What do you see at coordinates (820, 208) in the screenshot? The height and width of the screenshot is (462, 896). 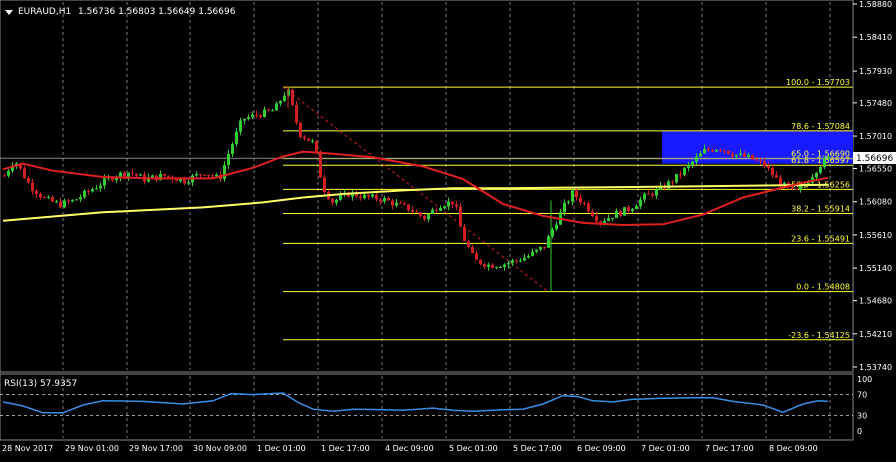 I see `fib-label: 38.2 - 1.55914` at bounding box center [820, 208].